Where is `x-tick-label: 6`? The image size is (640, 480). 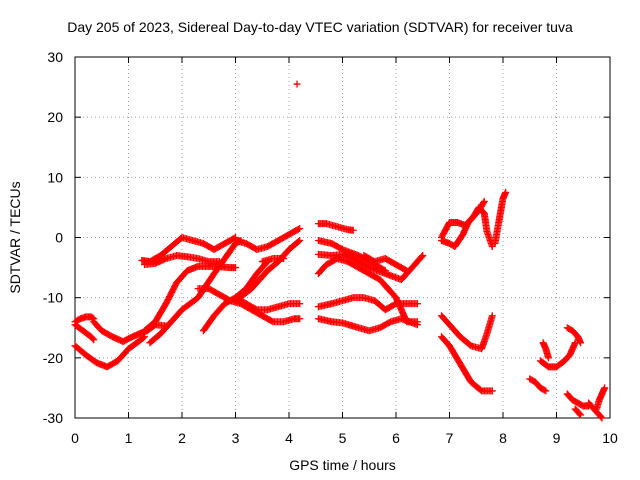
x-tick-label: 6 is located at coordinates (396, 438).